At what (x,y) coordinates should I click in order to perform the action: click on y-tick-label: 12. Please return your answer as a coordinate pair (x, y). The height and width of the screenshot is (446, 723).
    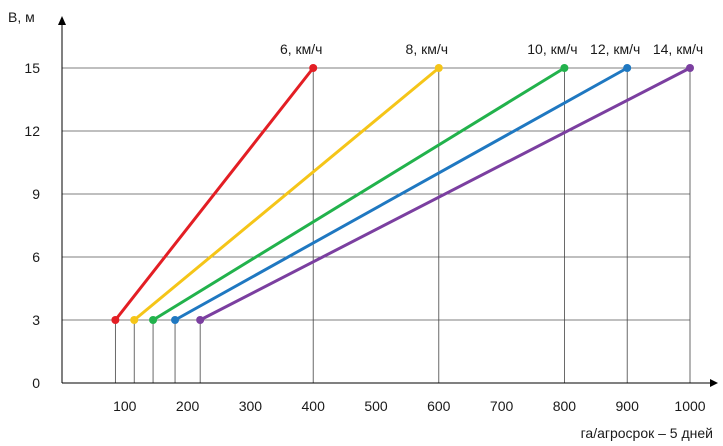
    Looking at the image, I should click on (32, 131).